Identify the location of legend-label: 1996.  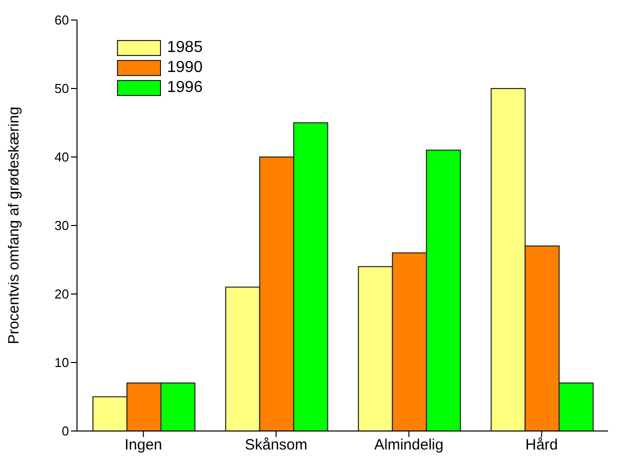
(185, 88).